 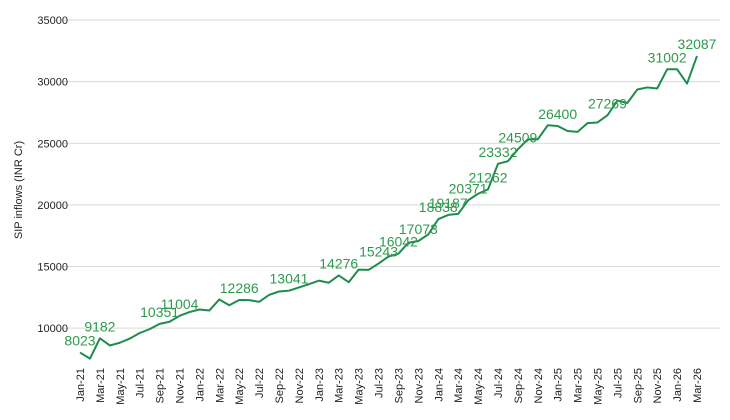 I want to click on x-tick-label: Jul-25, so click(x=618, y=383).